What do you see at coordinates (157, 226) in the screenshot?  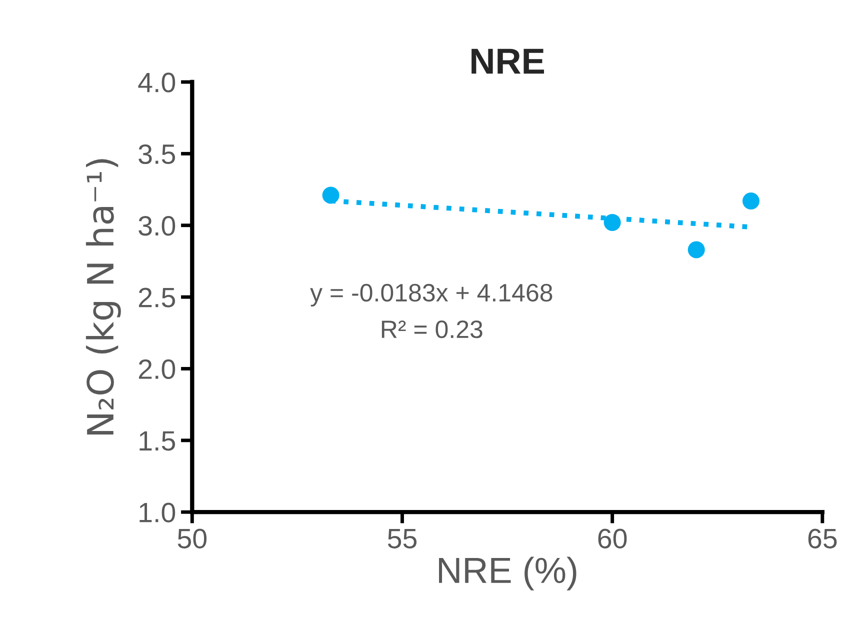 I see `y-tick-label: 3.0` at bounding box center [157, 226].